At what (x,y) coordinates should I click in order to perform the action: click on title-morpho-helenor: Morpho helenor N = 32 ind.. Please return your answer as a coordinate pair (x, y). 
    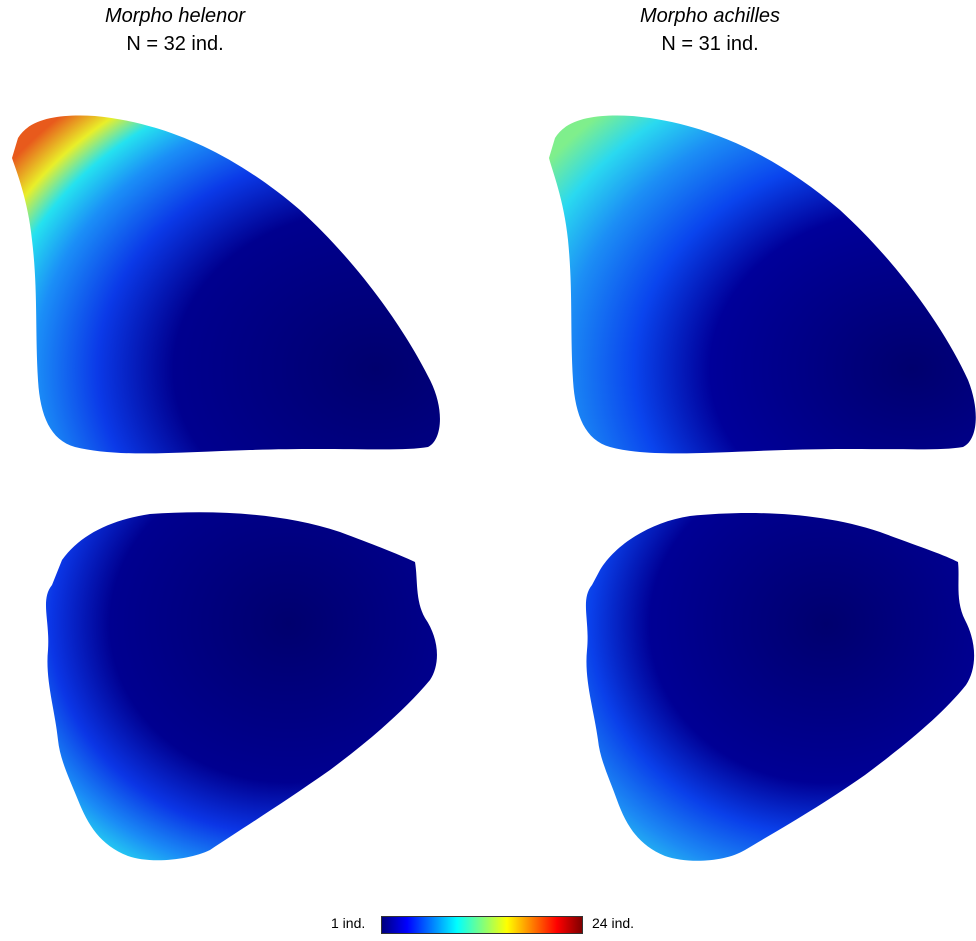
    Looking at the image, I should click on (175, 30).